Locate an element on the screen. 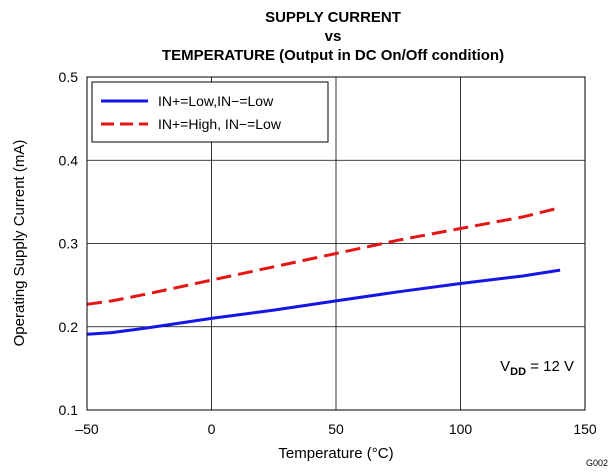 This screenshot has height=472, width=610. y-tick-label: 0.4 is located at coordinates (69, 160).